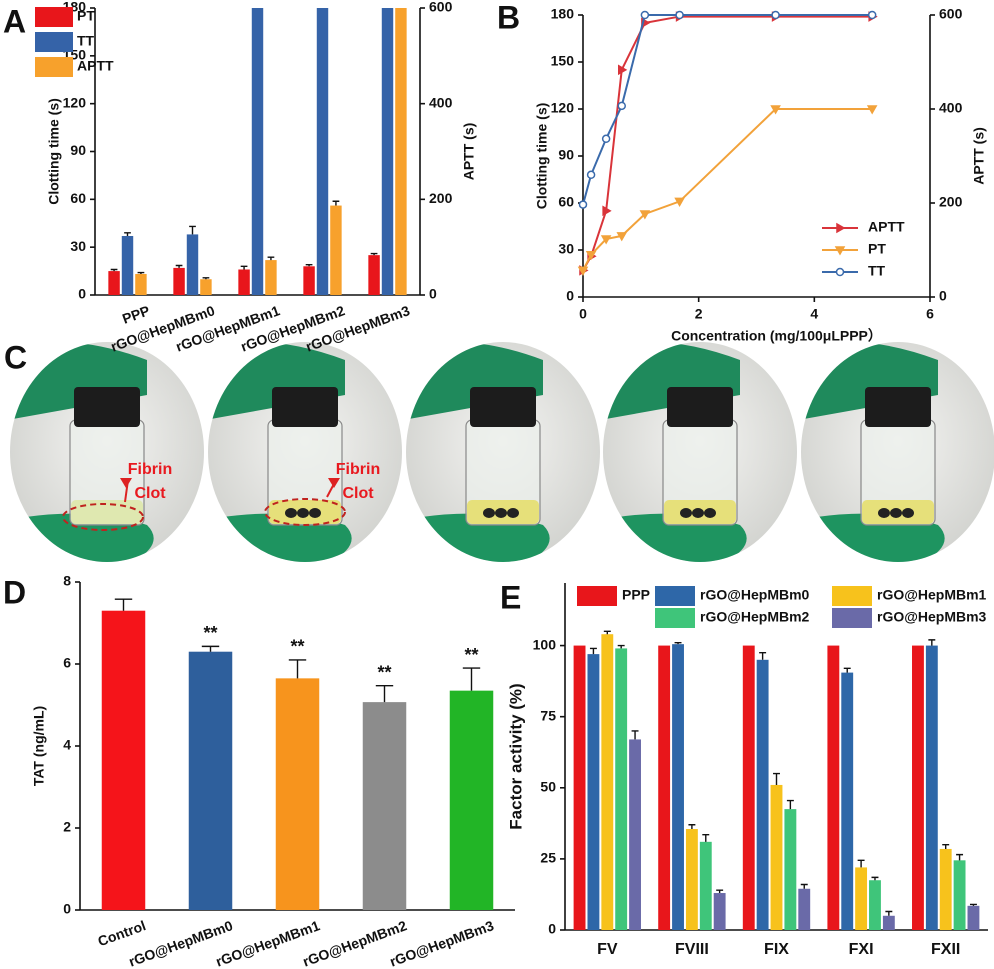 The image size is (994, 969). Describe the element at coordinates (14, 592) in the screenshot. I see `panel-letter: D` at that location.